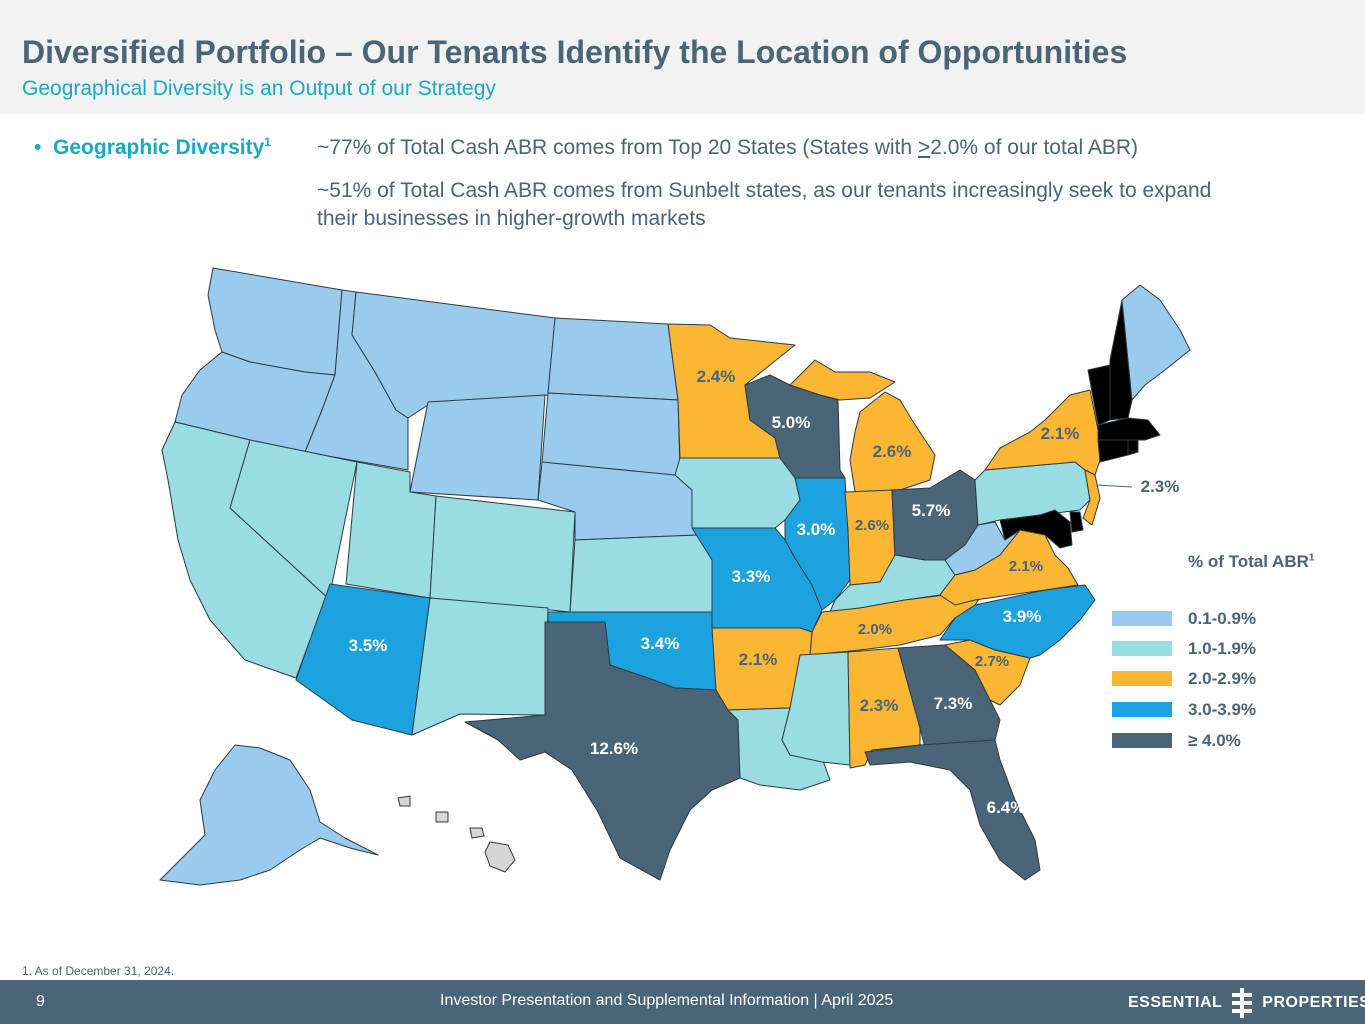  I want to click on stat-top20-ge-symbol: >, so click(924, 147).